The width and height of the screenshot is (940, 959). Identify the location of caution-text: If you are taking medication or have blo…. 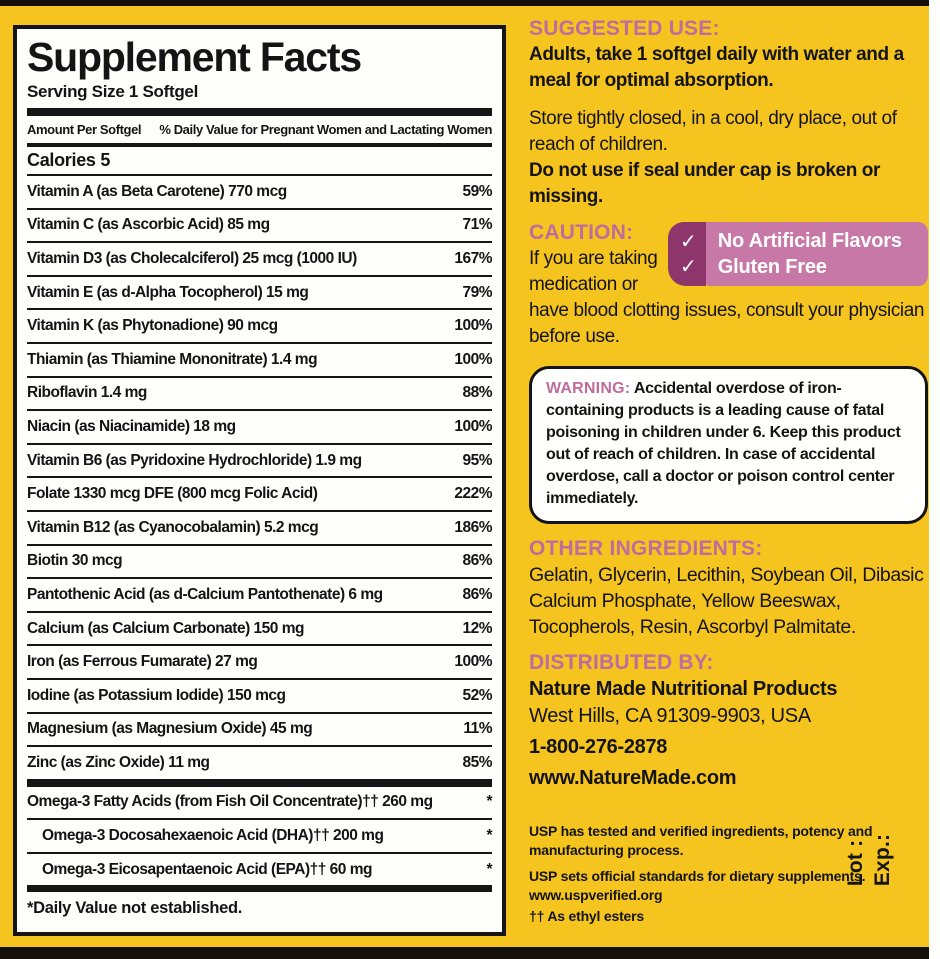
(727, 297).